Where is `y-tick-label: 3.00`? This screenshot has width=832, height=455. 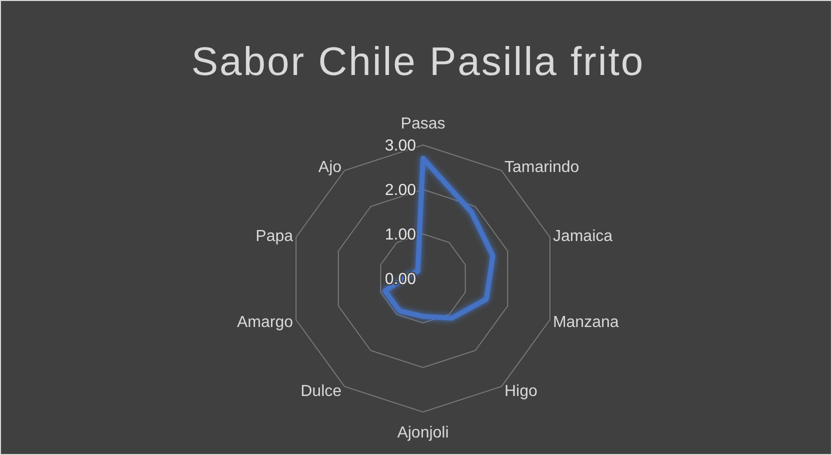 y-tick-label: 3.00 is located at coordinates (400, 146).